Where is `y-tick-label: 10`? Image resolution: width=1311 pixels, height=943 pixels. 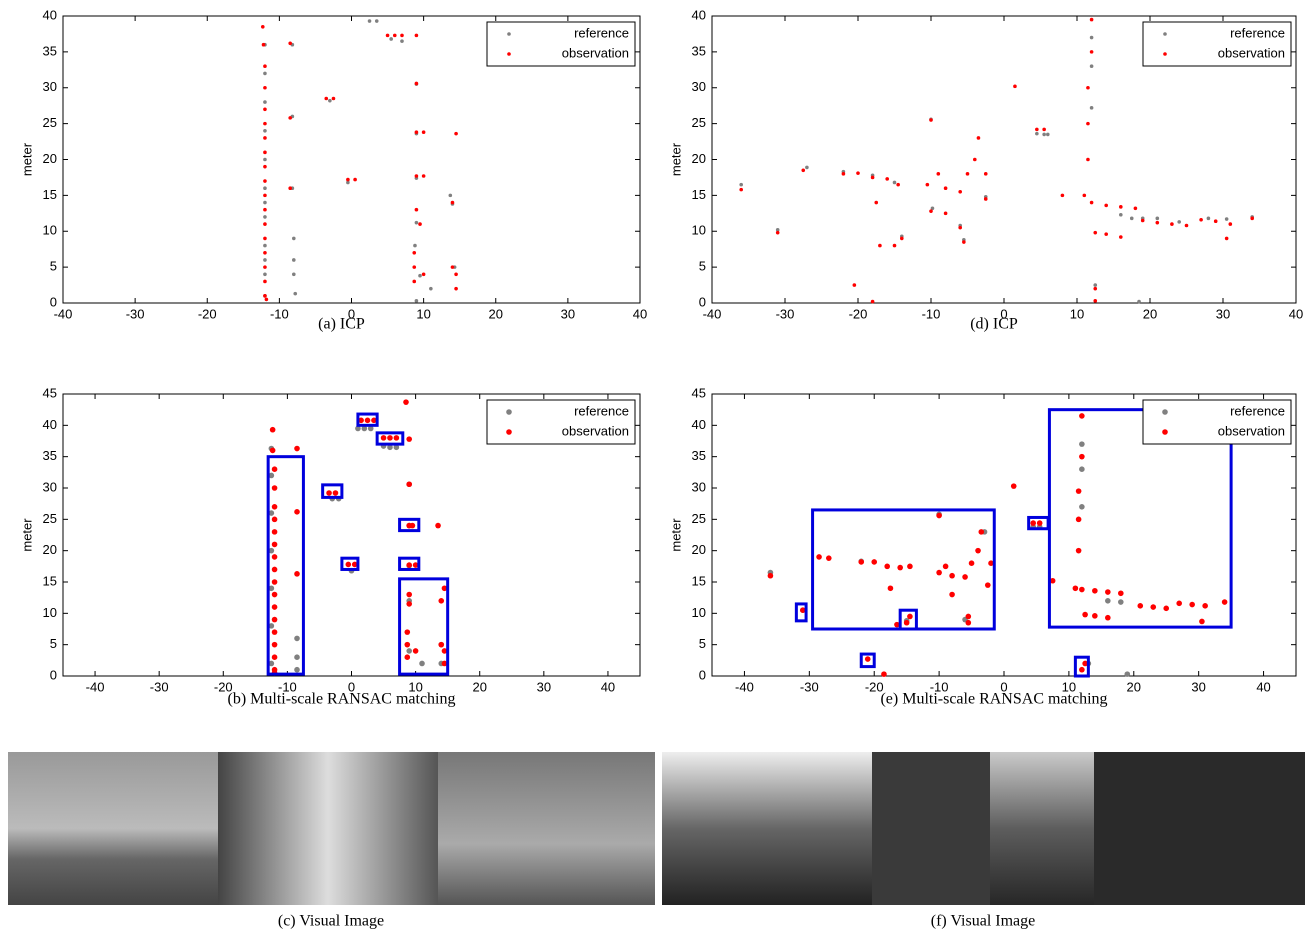
y-tick-label: 10 is located at coordinates (699, 612).